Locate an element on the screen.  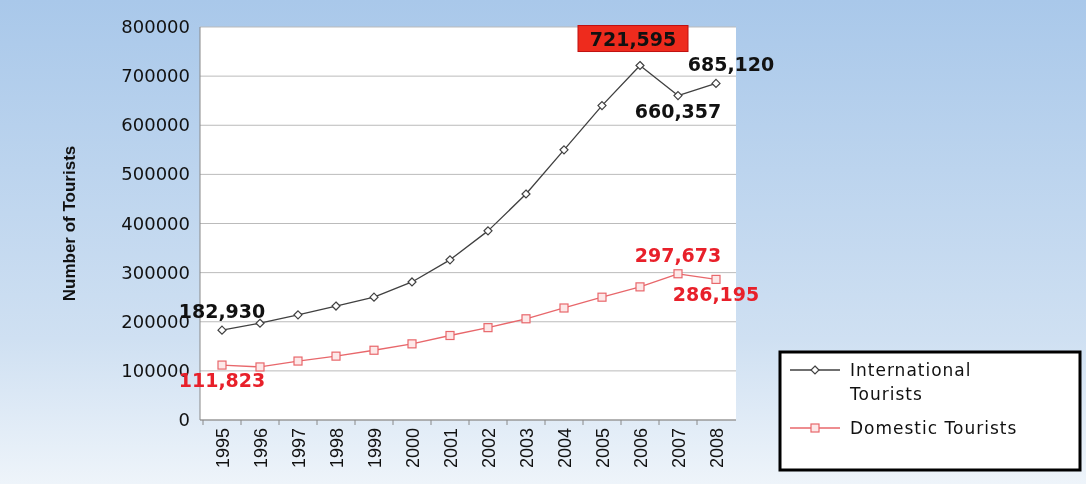
x-tick-label: 2000 is located at coordinates (413, 448).